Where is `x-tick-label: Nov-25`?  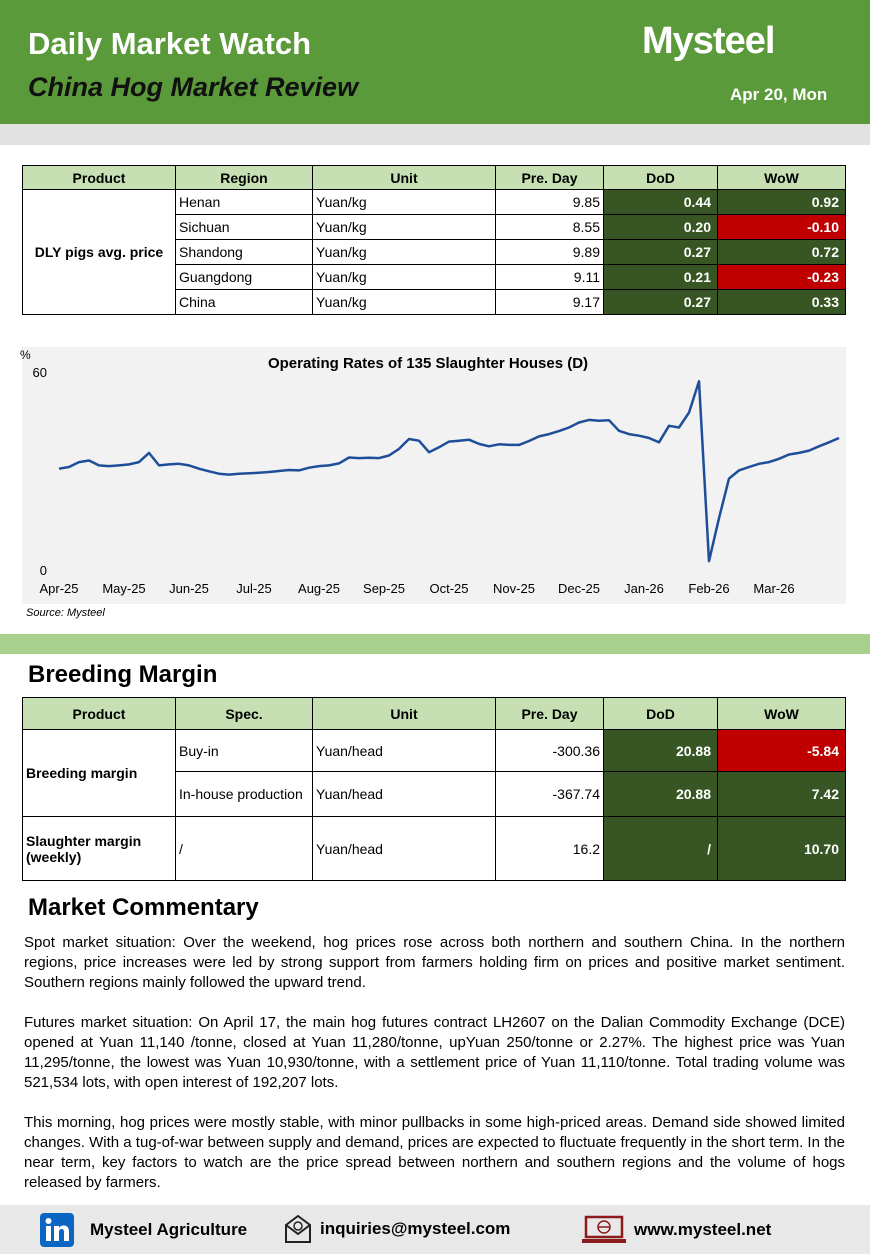 x-tick-label: Nov-25 is located at coordinates (514, 588).